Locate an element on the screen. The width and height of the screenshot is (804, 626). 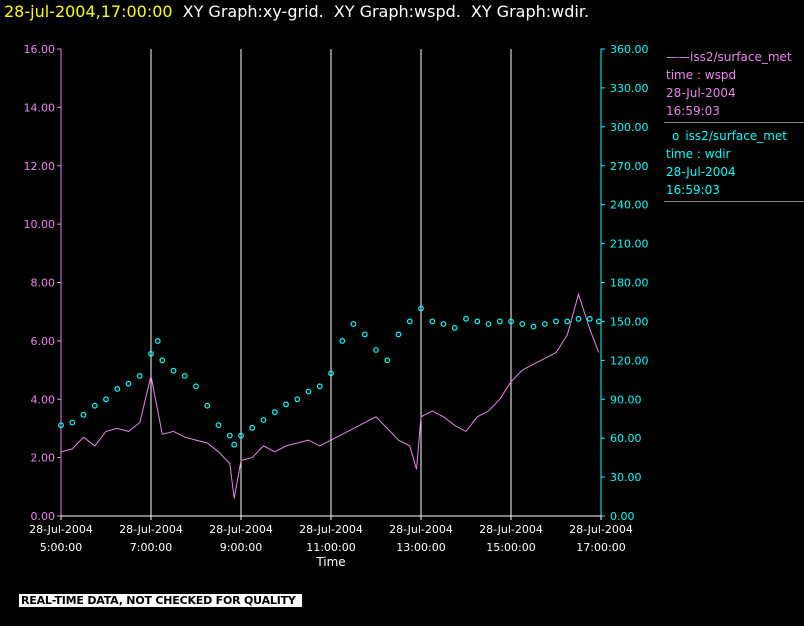
header-timestamp: 28-jul-2004,17:00:00 is located at coordinates (88, 11).